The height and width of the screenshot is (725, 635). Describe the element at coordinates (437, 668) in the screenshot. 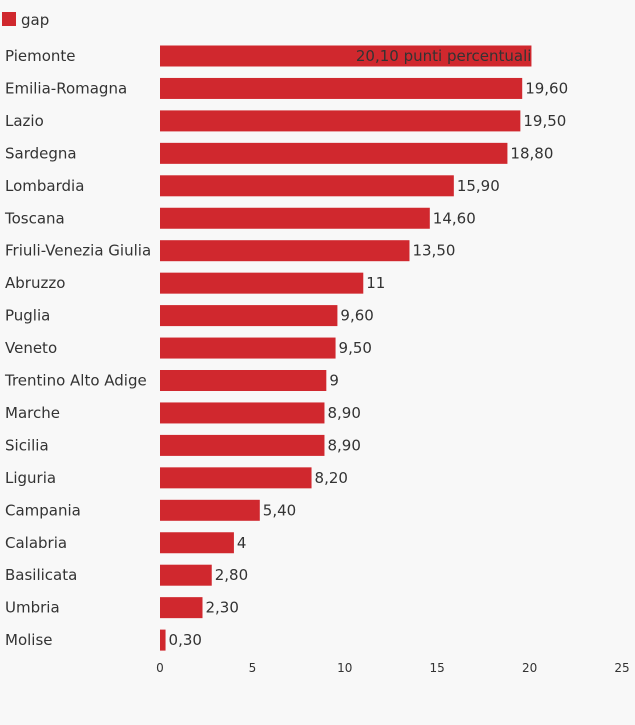

I see `x-tick-label: 15` at that location.